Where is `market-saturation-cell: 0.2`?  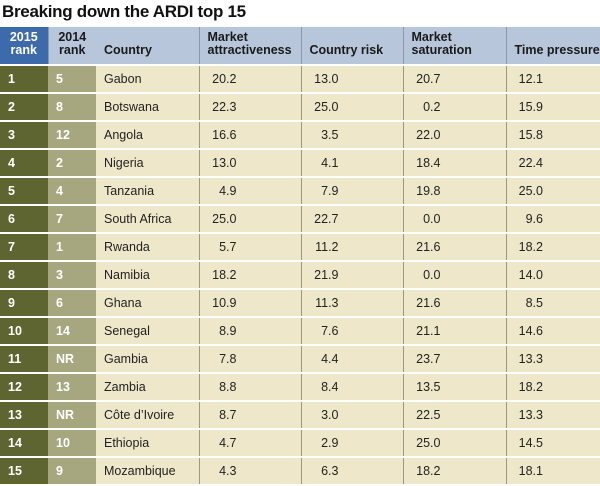
market-saturation-cell: 0.2 is located at coordinates (454, 106).